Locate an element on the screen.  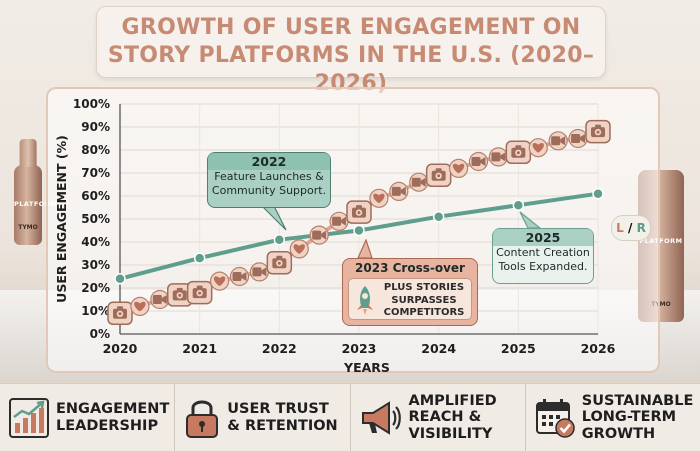
x-tick-label: 2024 is located at coordinates (438, 348).